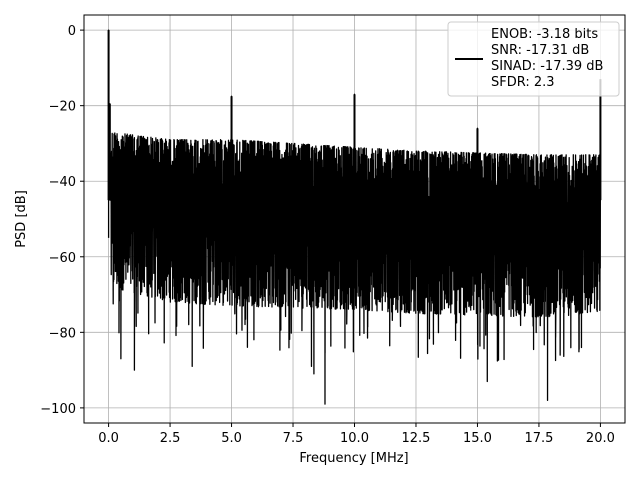  Describe the element at coordinates (62, 333) in the screenshot. I see `y-tick-label: −80` at that location.